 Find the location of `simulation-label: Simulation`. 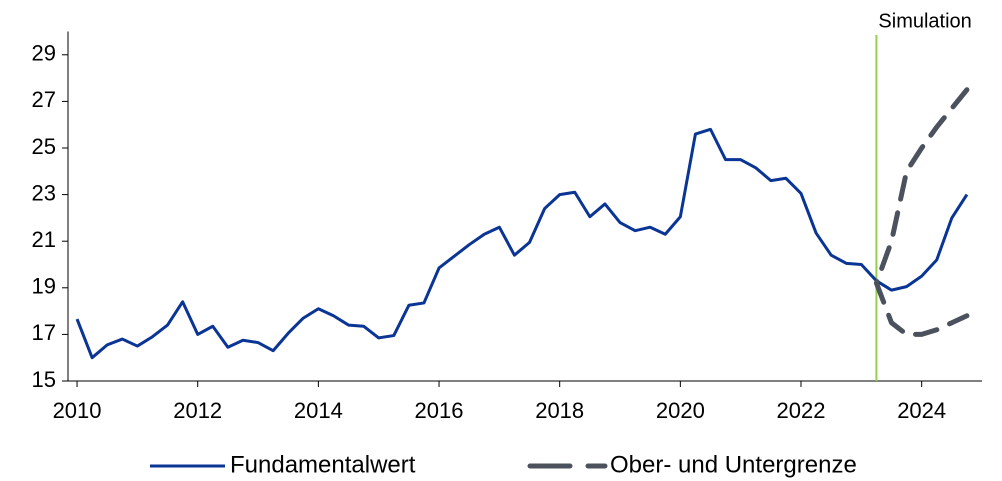

simulation-label: Simulation is located at coordinates (924, 21).